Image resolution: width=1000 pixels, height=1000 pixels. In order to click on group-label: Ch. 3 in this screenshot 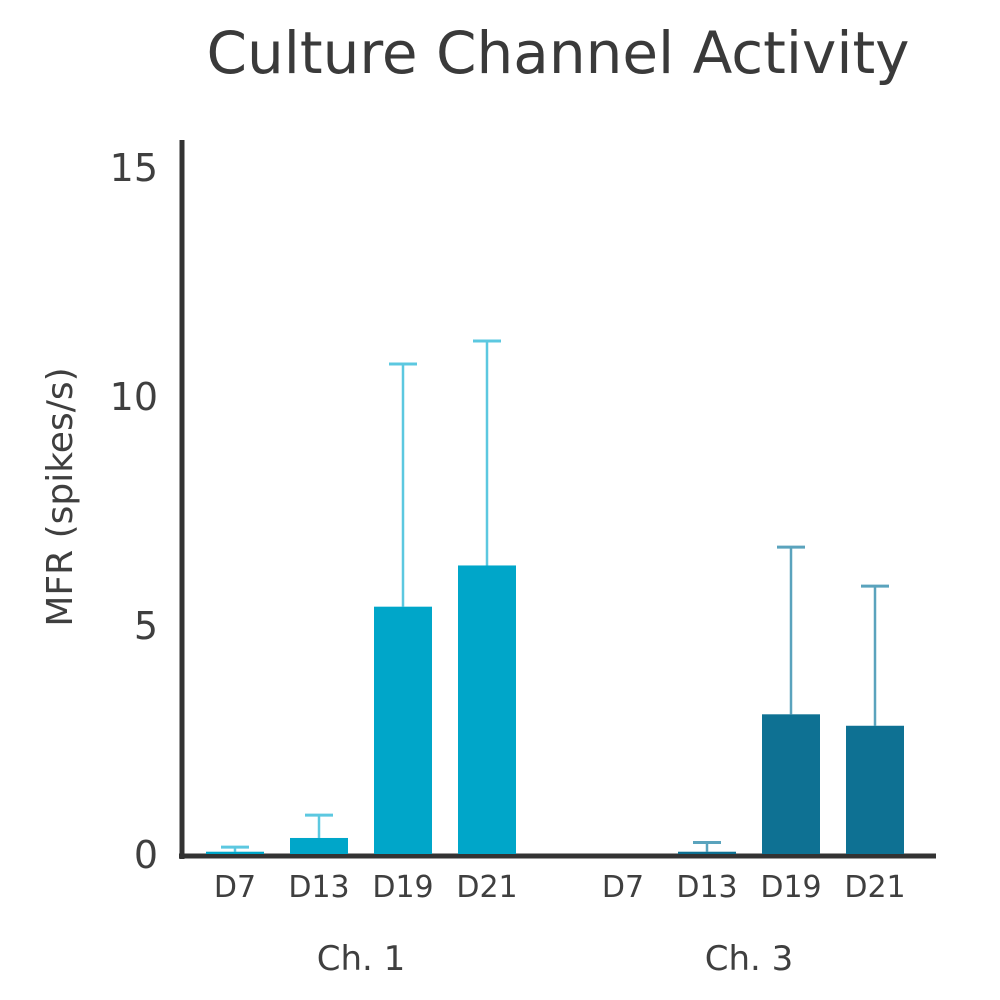, I will do `click(749, 959)`.